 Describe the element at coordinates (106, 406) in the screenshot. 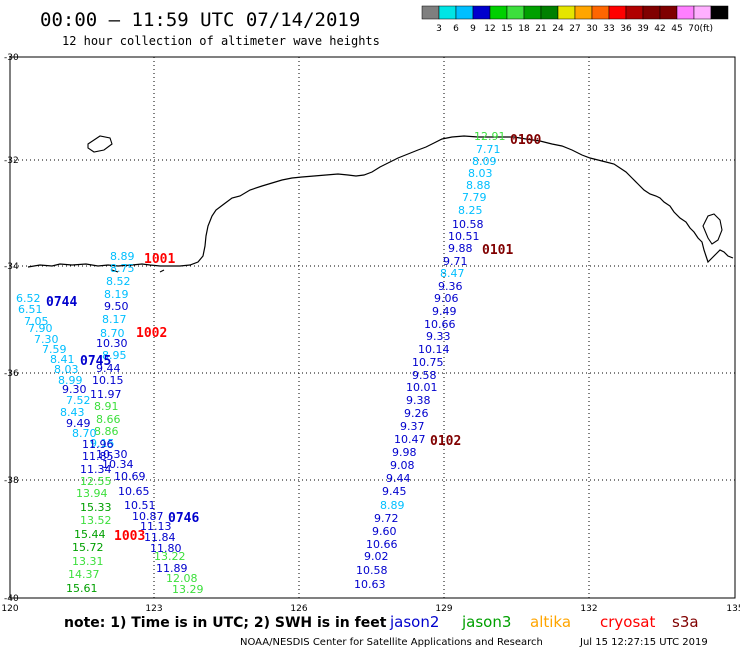

I see `wave-height-point: 8.91` at that location.